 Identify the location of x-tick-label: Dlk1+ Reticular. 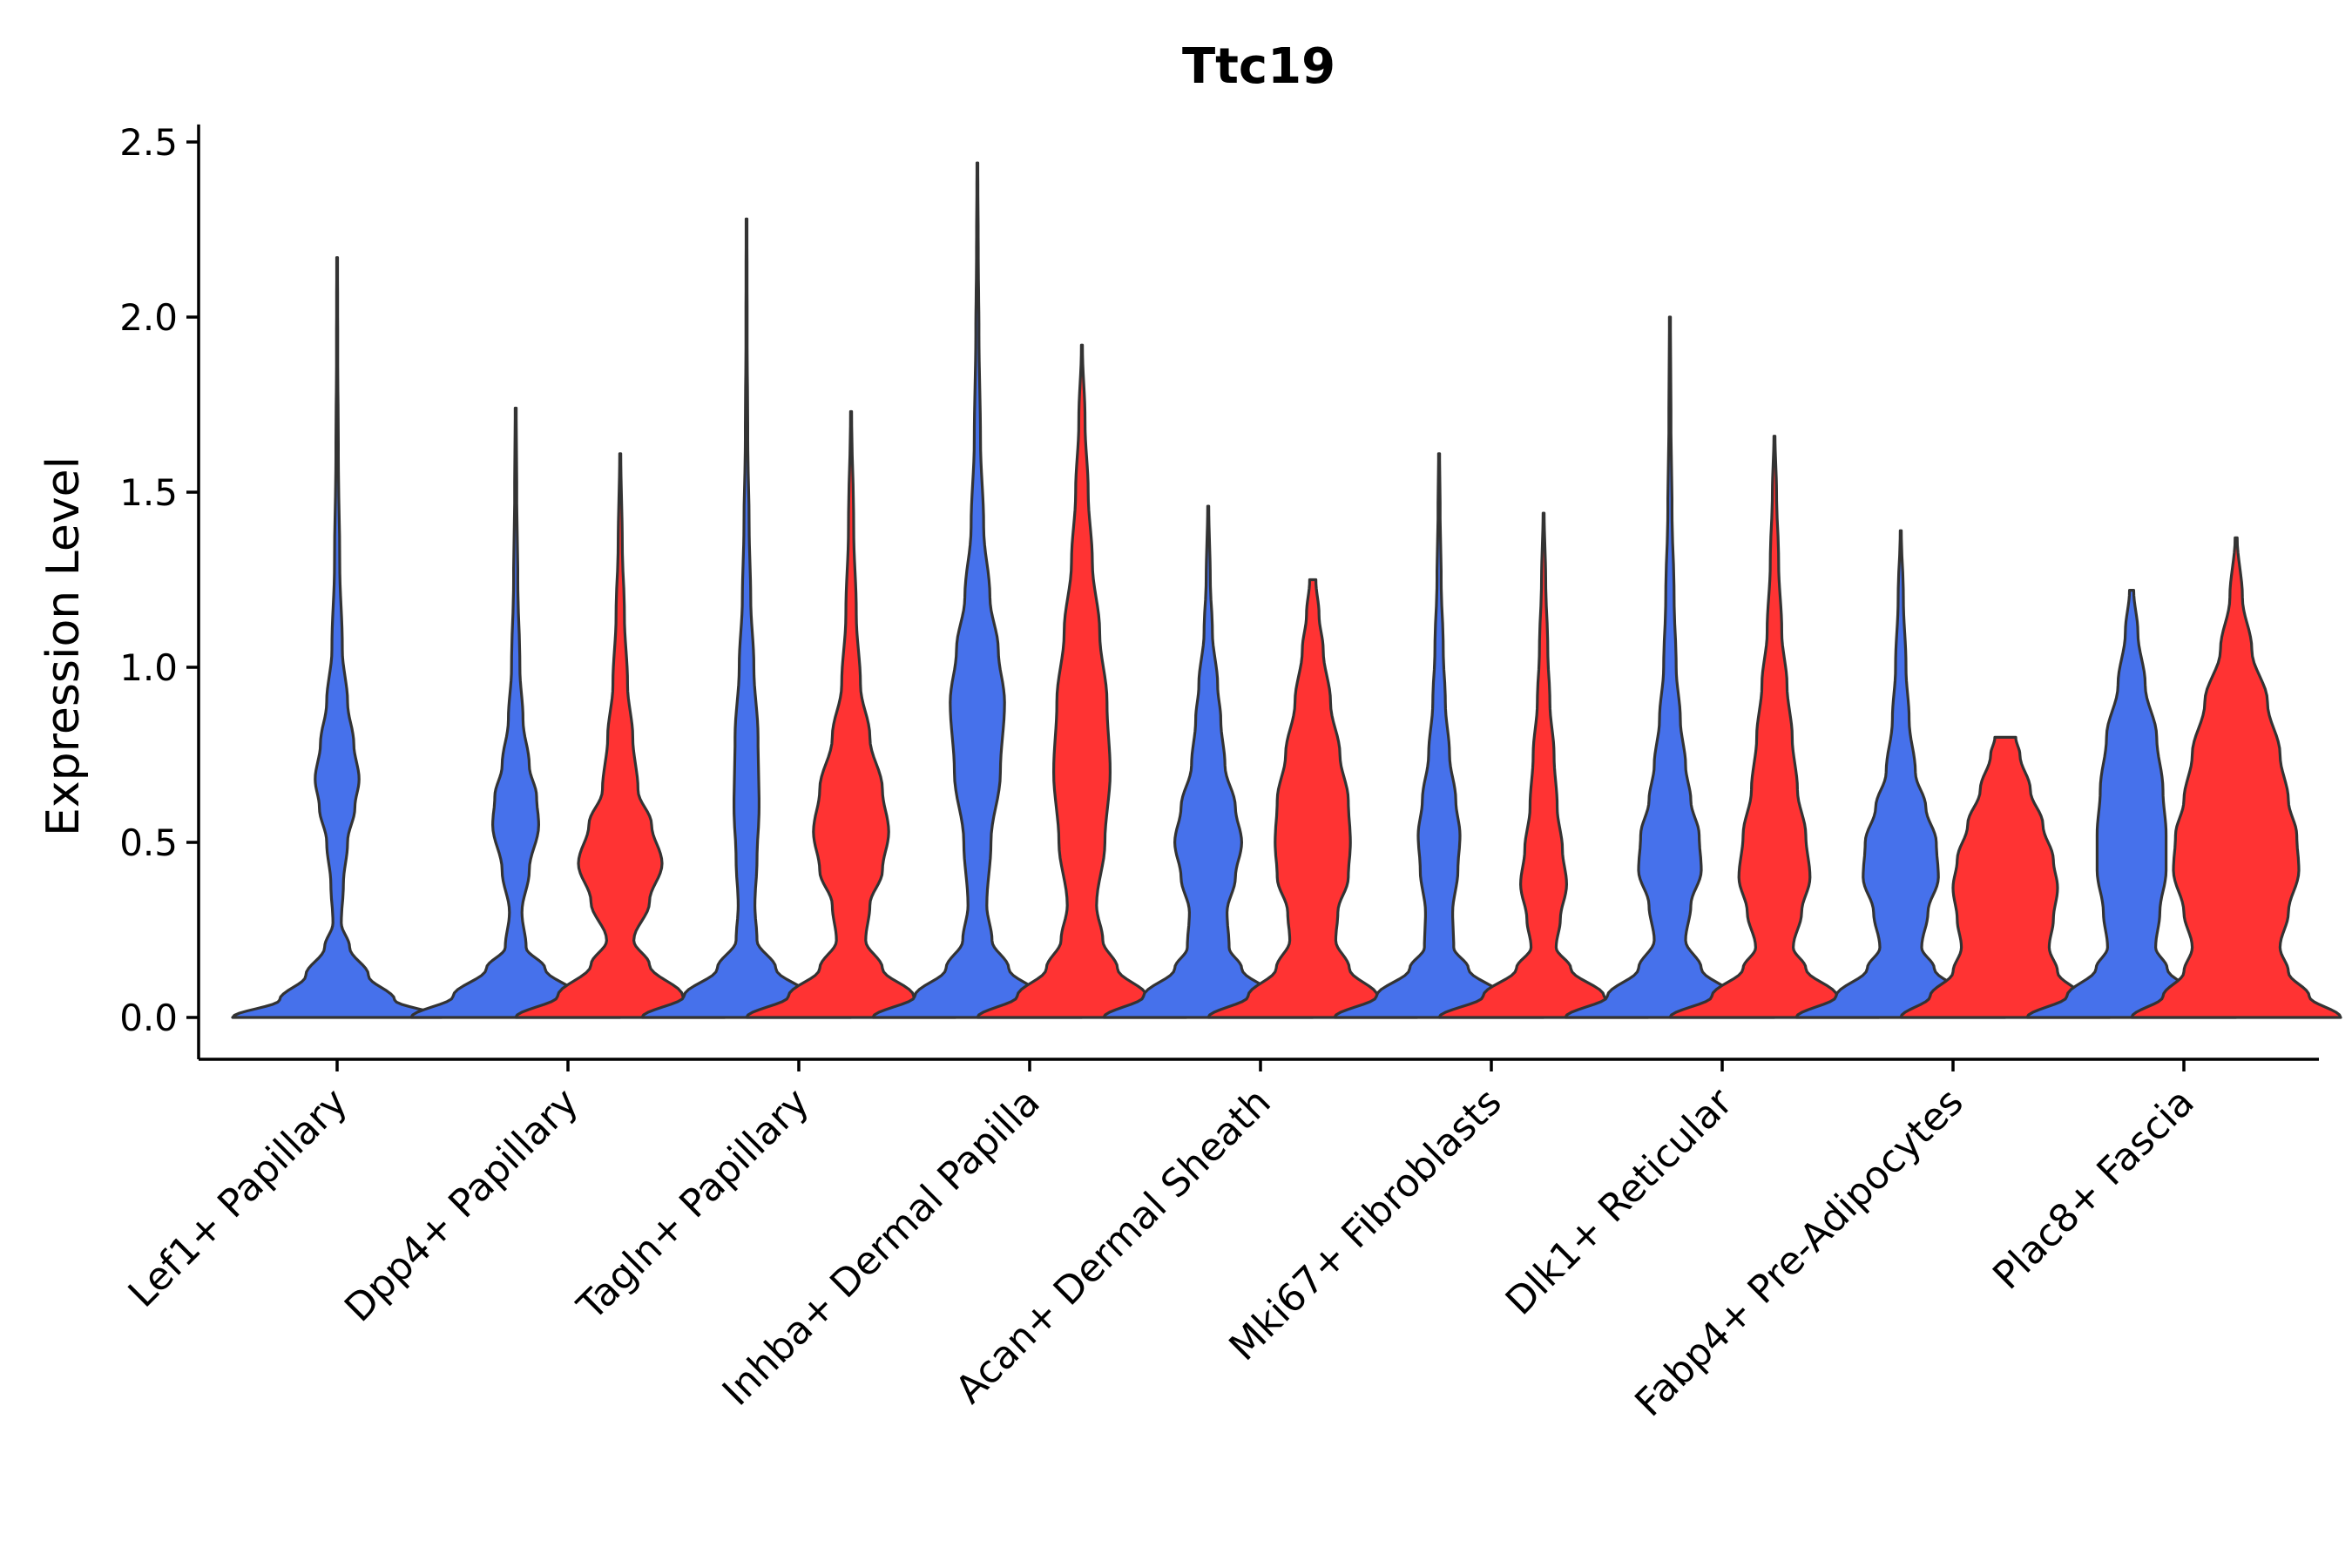
(1619, 1201).